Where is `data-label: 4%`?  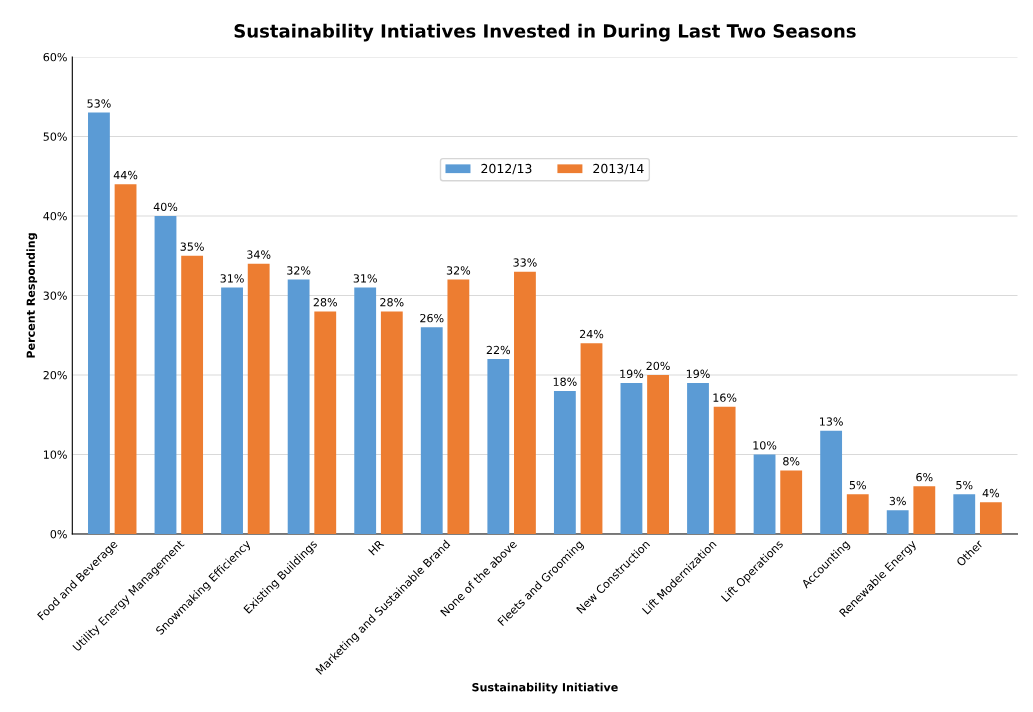 data-label: 4% is located at coordinates (991, 493).